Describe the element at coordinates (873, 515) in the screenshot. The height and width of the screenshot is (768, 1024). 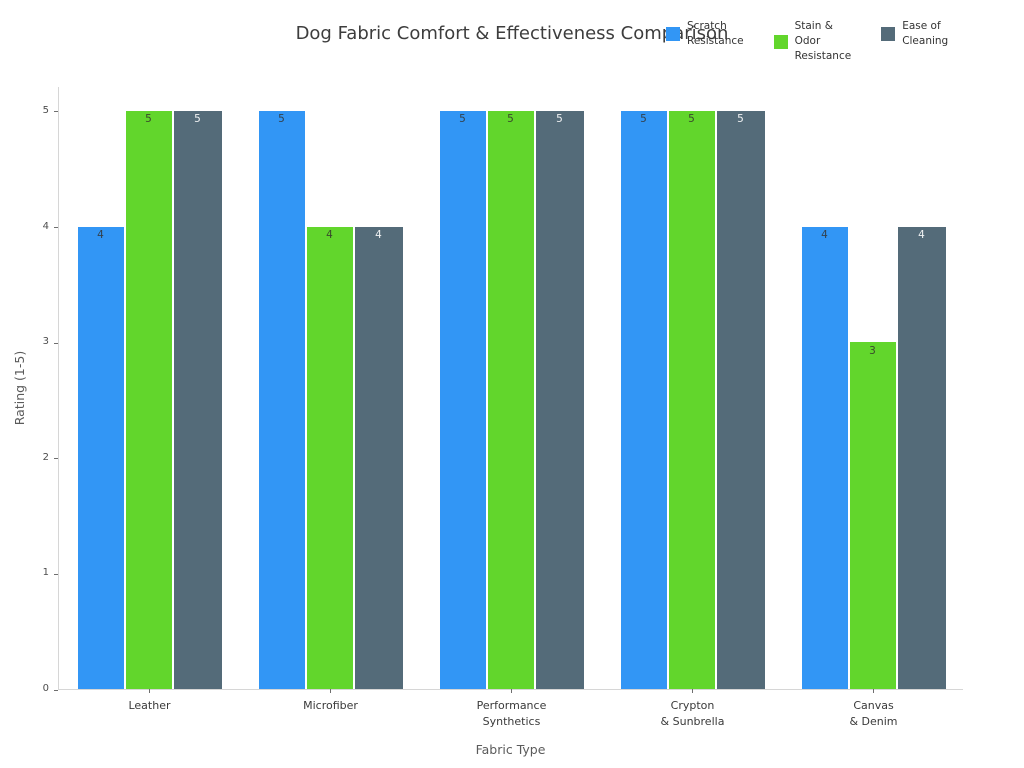
I see `bar: 3` at that location.